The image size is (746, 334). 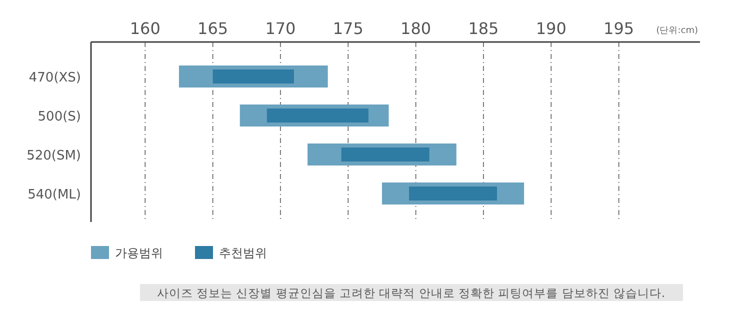 What do you see at coordinates (145, 28) in the screenshot?
I see `x-tick-label: 160` at bounding box center [145, 28].